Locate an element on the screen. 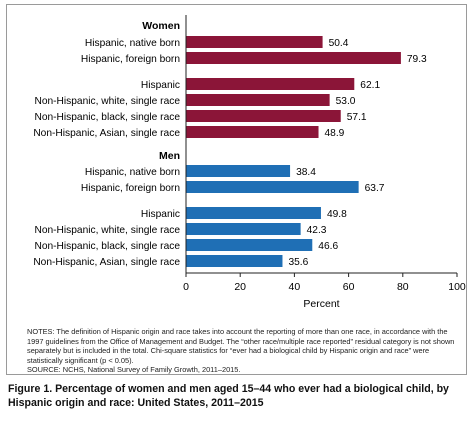 The height and width of the screenshot is (421, 475). value-label: 57.1 is located at coordinates (357, 117).